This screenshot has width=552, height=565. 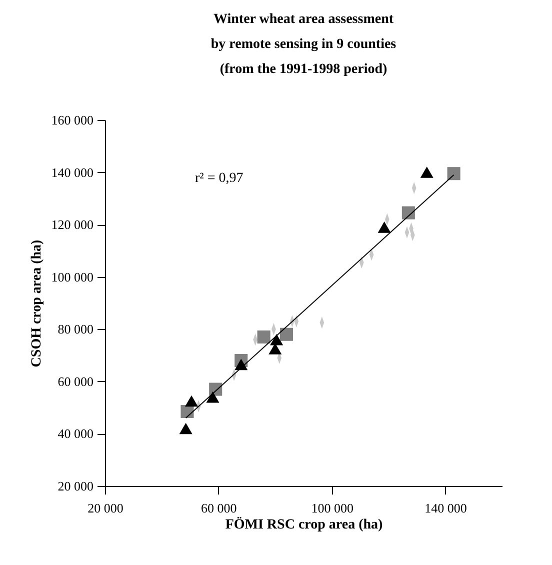 What do you see at coordinates (106, 508) in the screenshot?
I see `x-tick-label: 20 000` at bounding box center [106, 508].